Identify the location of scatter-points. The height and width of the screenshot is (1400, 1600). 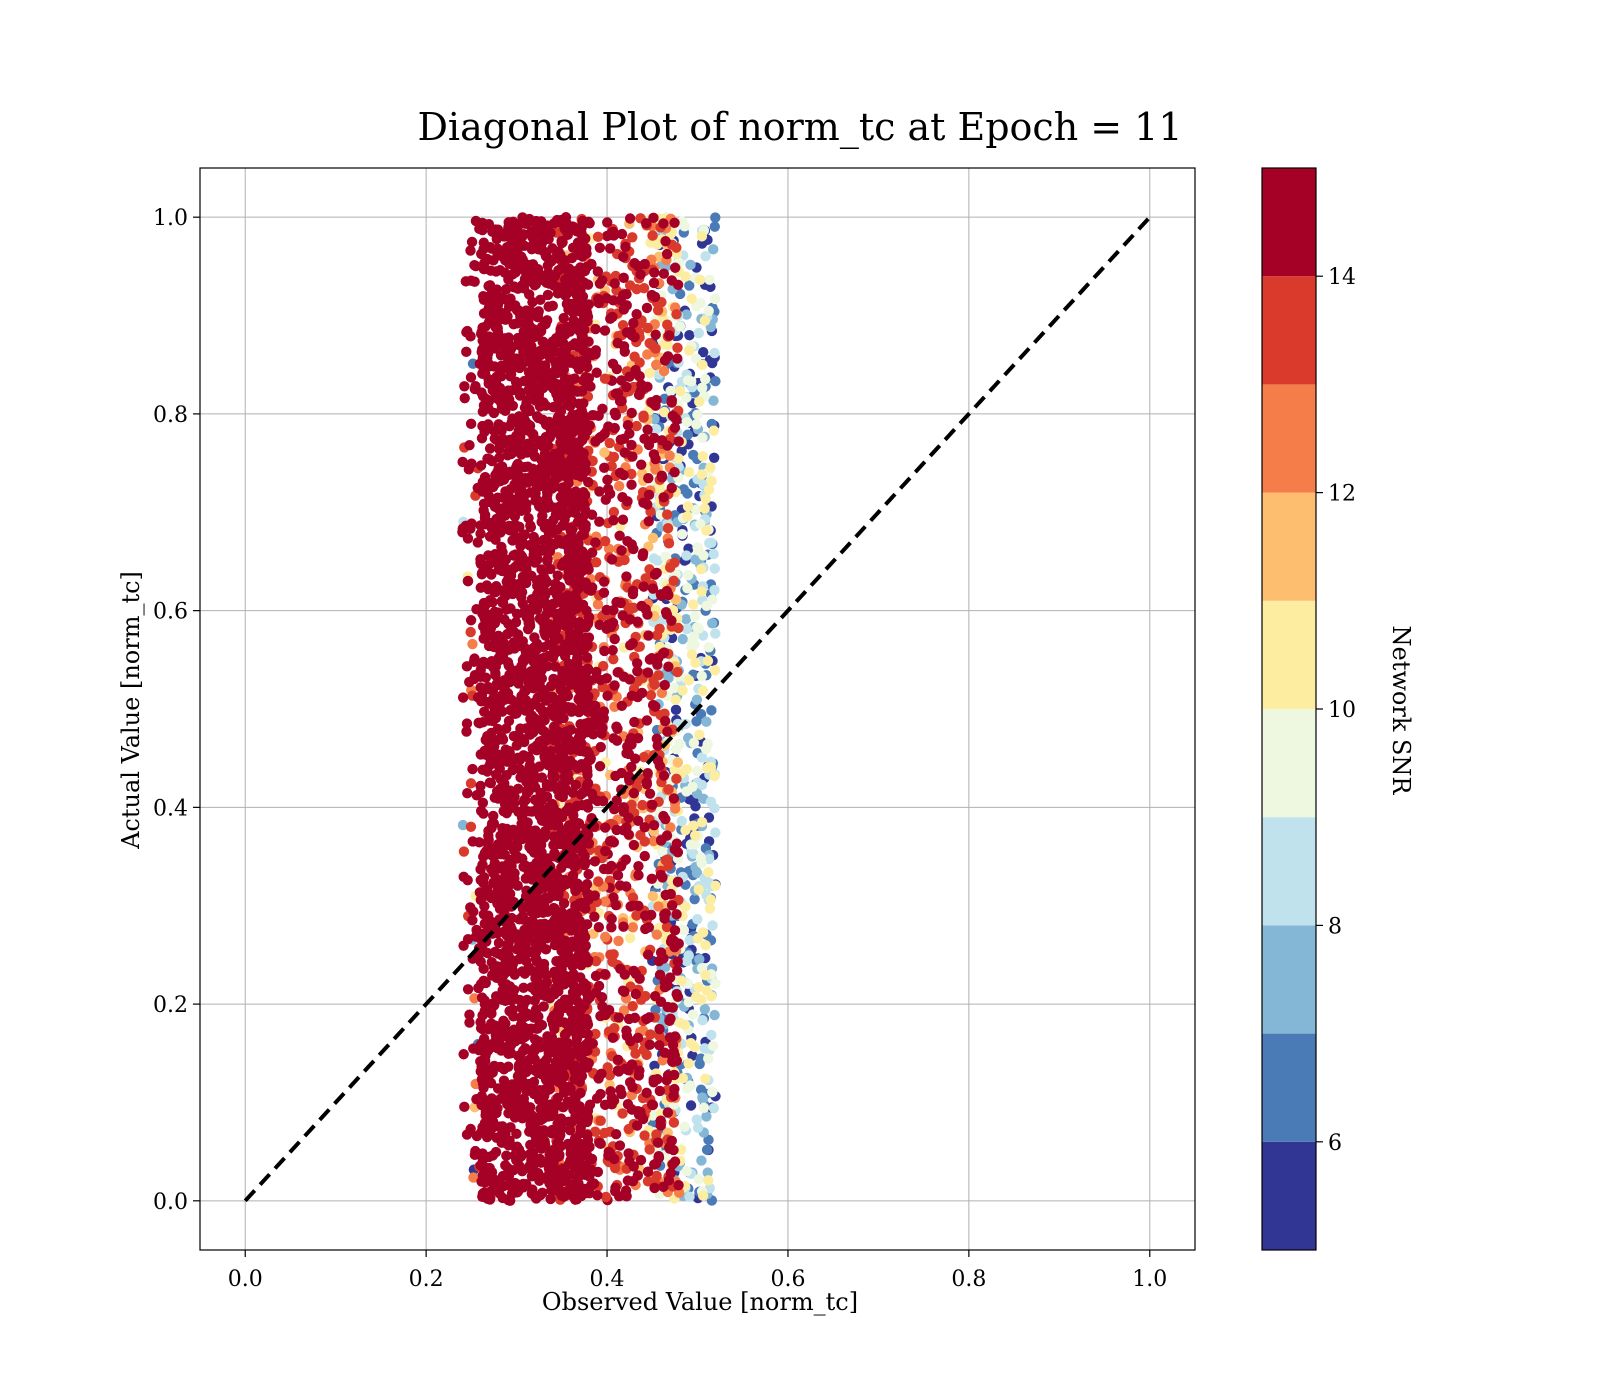
(589, 709).